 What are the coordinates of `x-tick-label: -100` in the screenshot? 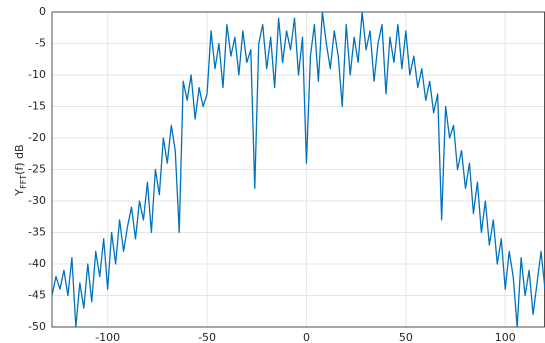 It's located at (107, 337).